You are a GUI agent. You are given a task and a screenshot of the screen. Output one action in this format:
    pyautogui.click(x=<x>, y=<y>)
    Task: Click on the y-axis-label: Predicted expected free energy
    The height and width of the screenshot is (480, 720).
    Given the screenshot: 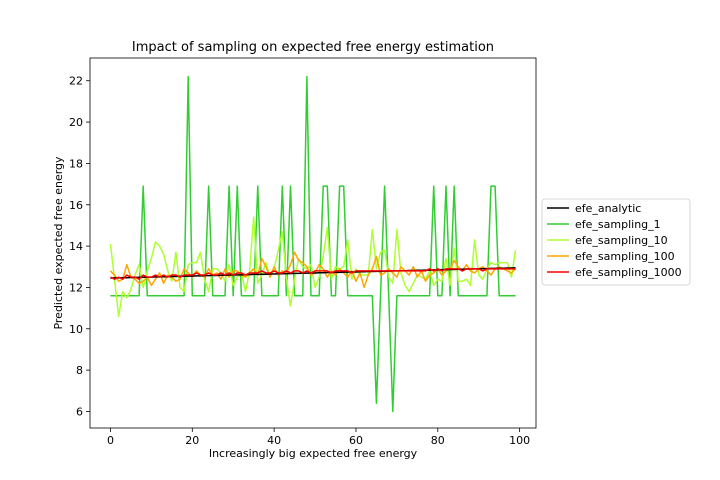 What is the action you would take?
    pyautogui.click(x=58, y=243)
    